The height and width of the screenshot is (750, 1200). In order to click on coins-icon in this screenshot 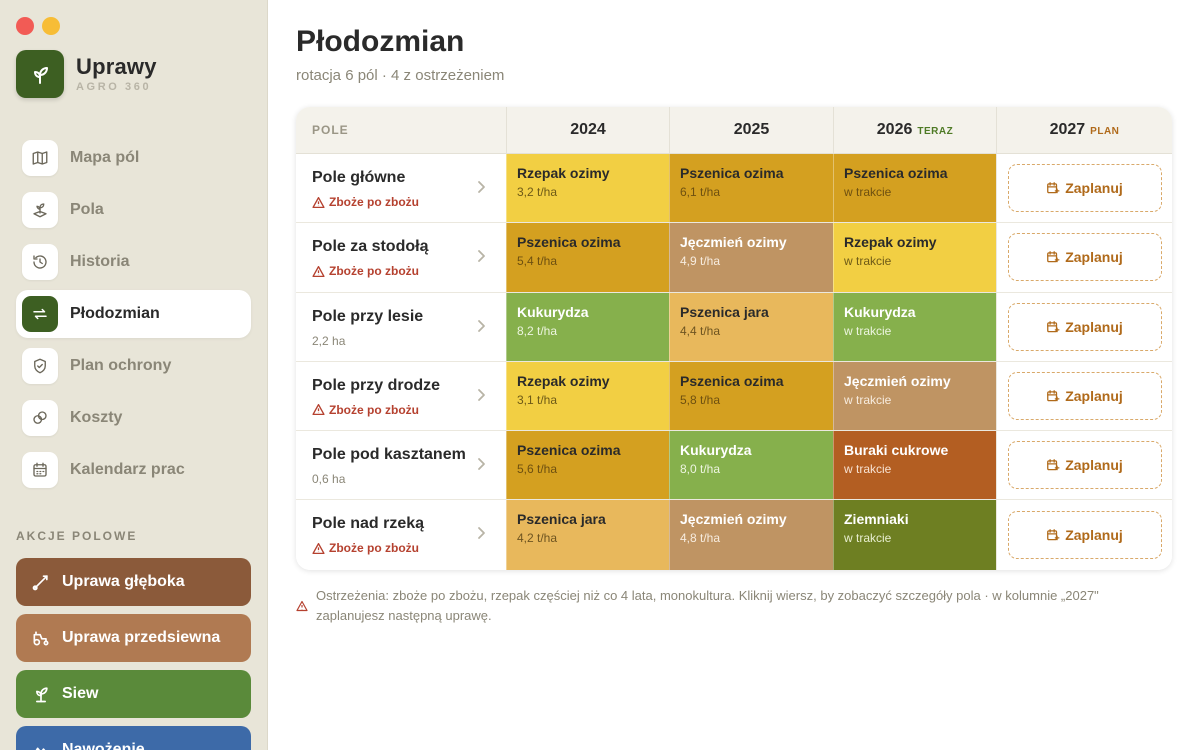, I will do `click(40, 418)`.